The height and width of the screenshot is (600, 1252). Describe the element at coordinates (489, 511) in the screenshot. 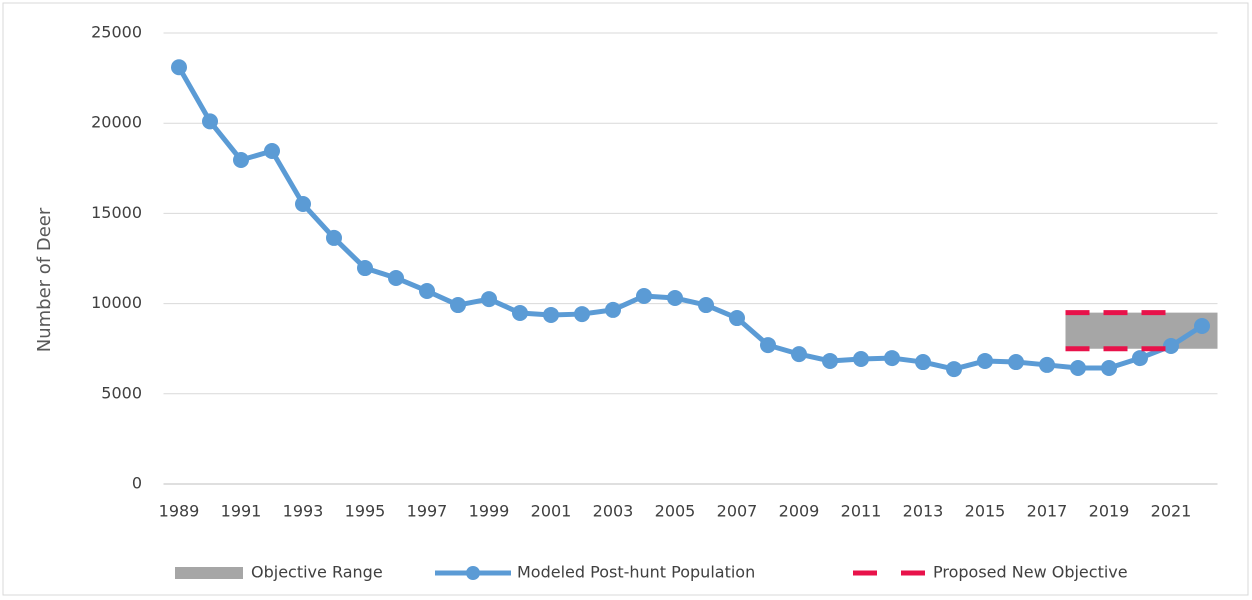

I see `x-tick-label: 1999` at that location.